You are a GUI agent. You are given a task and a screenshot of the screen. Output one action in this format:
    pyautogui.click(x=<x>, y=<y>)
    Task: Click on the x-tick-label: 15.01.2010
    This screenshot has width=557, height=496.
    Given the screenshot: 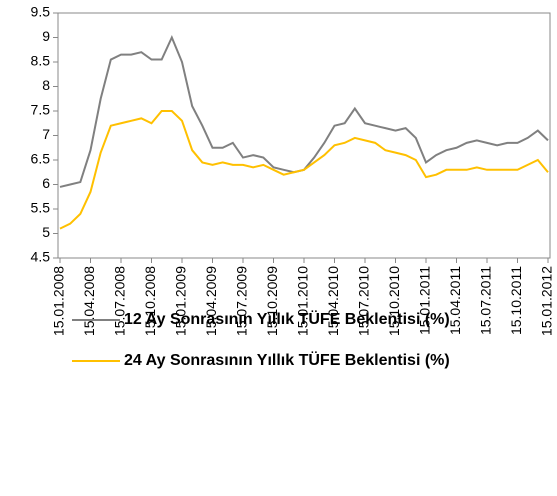 What is the action you would take?
    pyautogui.click(x=303, y=301)
    